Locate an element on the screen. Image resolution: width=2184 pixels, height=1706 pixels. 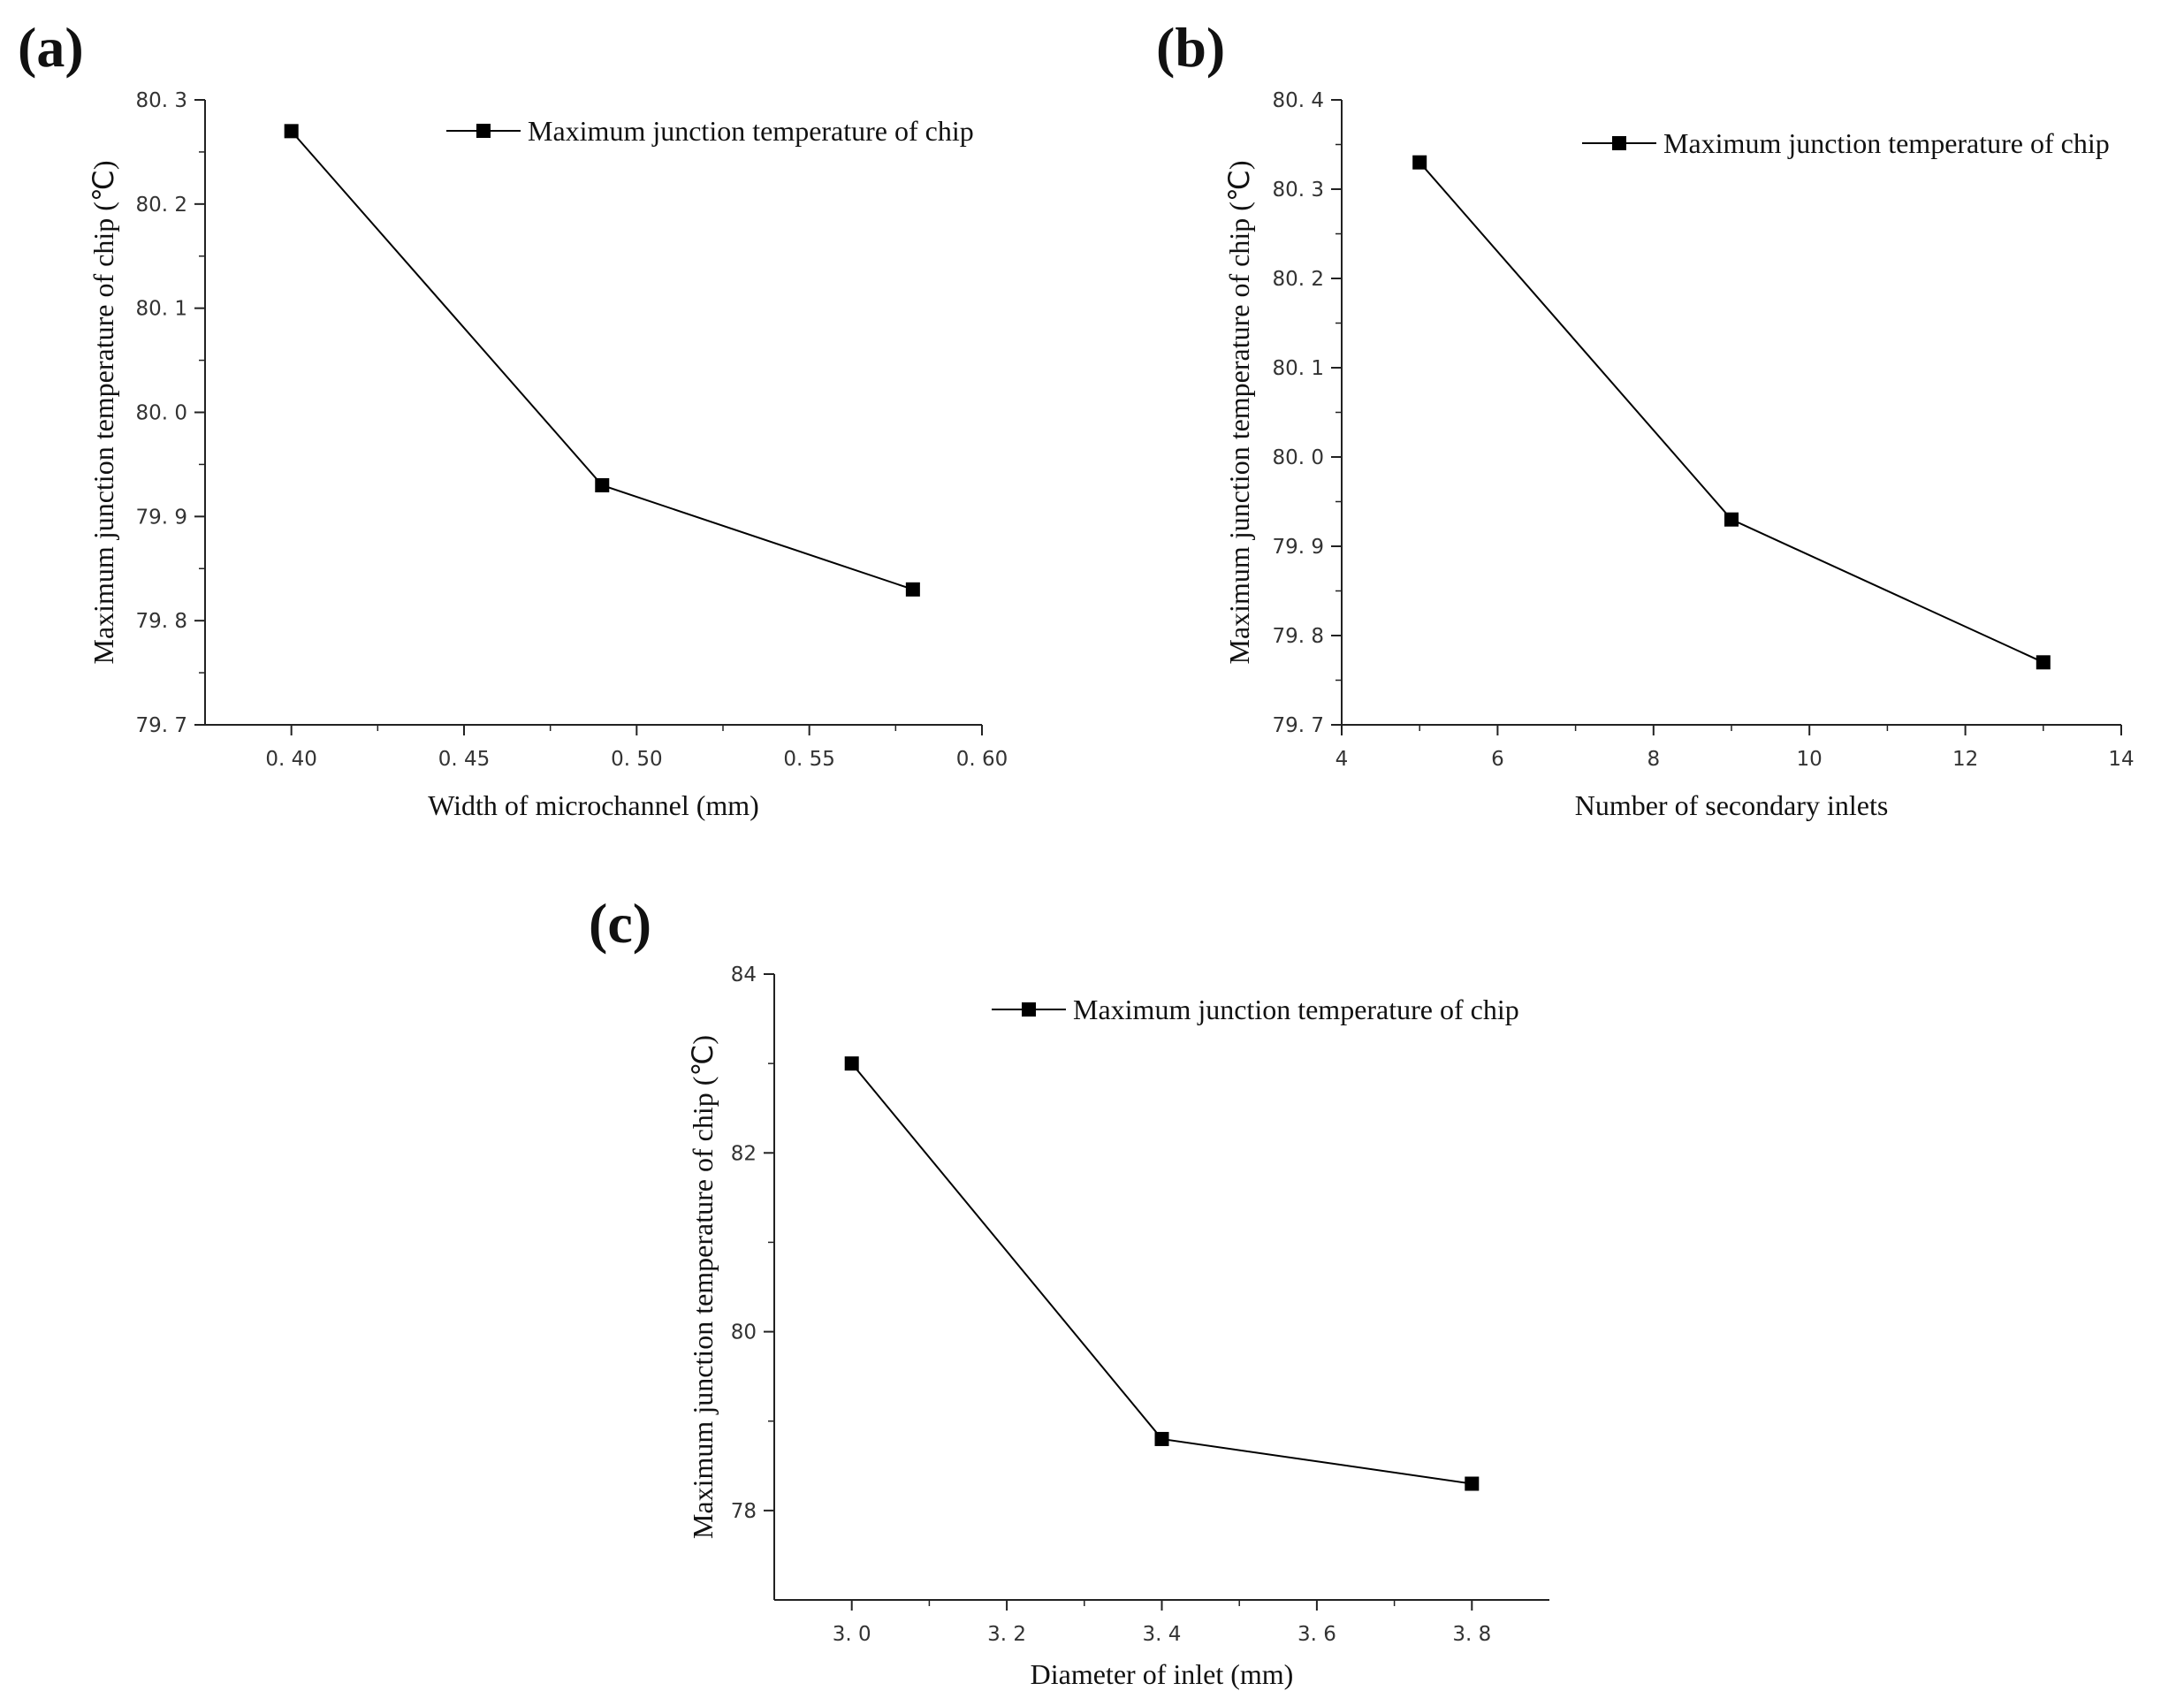
x-tick-label: 3. 2 is located at coordinates (1006, 1635).